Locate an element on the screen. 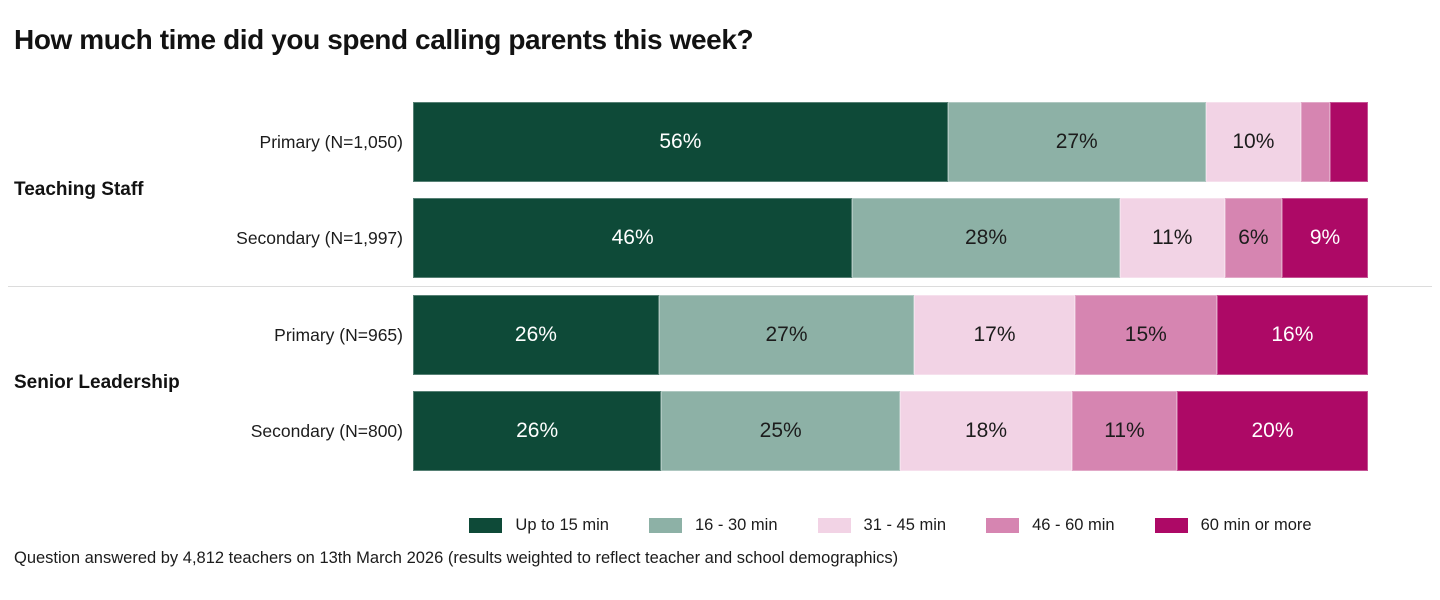 The height and width of the screenshot is (600, 1440). bar-row: Primary (N=1,050) 56% 27% 10% is located at coordinates (720, 142).